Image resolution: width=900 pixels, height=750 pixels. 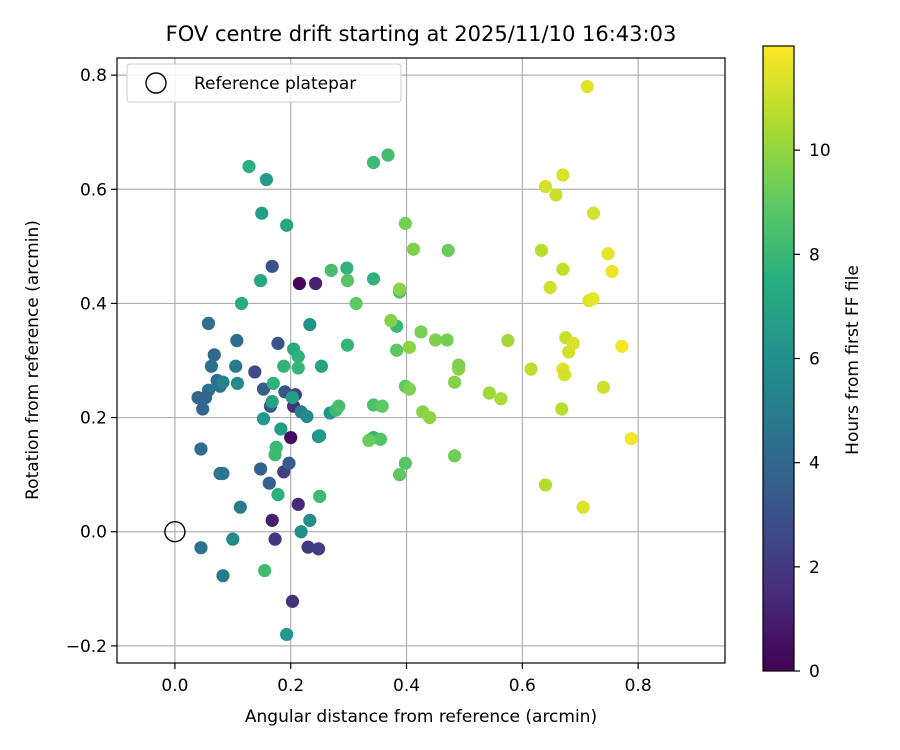 What do you see at coordinates (522, 686) in the screenshot?
I see `x-tick-label: 0.6` at bounding box center [522, 686].